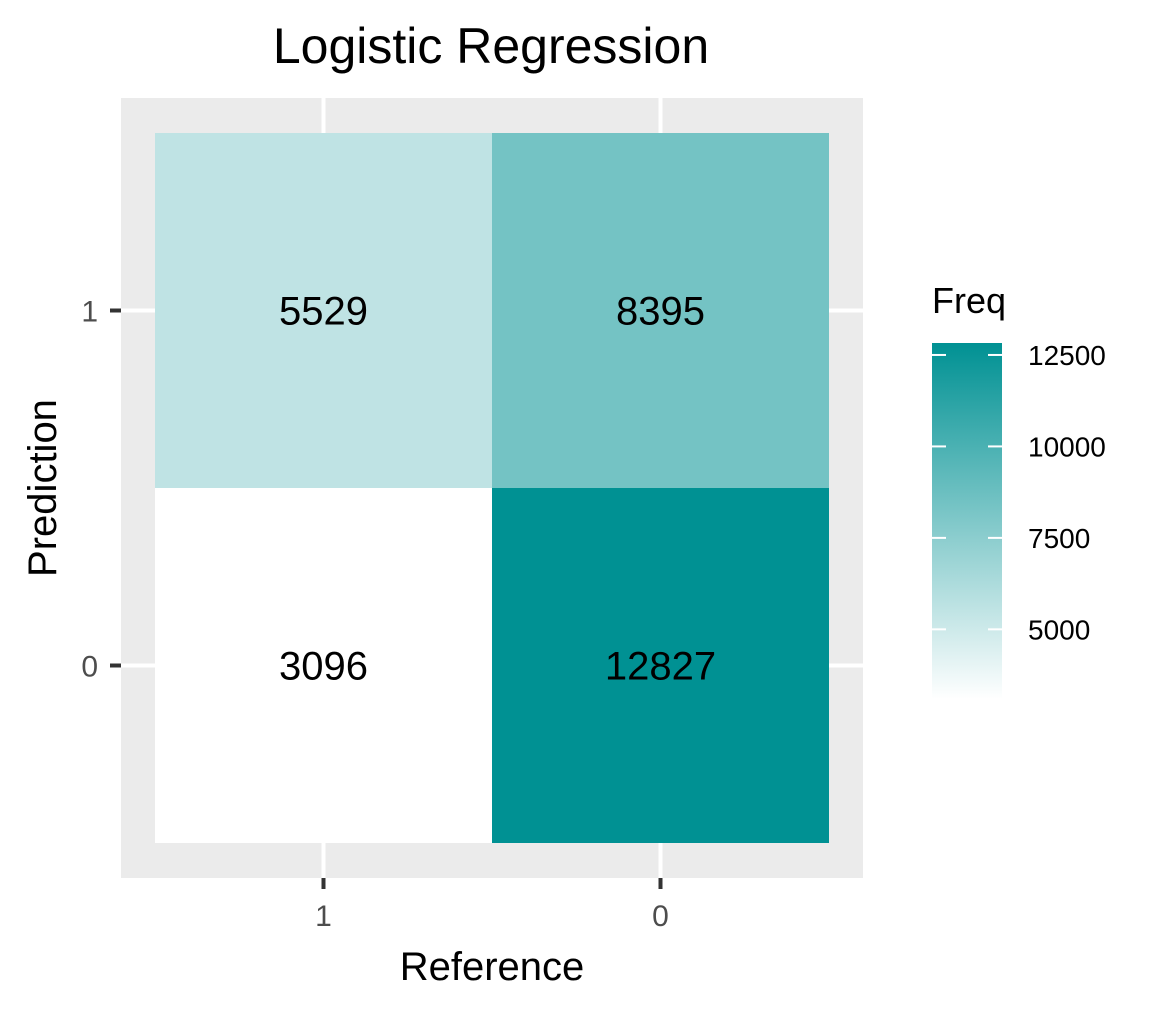 Image resolution: width=1172 pixels, height=1015 pixels. Describe the element at coordinates (1019, 489) in the screenshot. I see `color-legend: Freq 5000 7500 10000 12500` at that location.